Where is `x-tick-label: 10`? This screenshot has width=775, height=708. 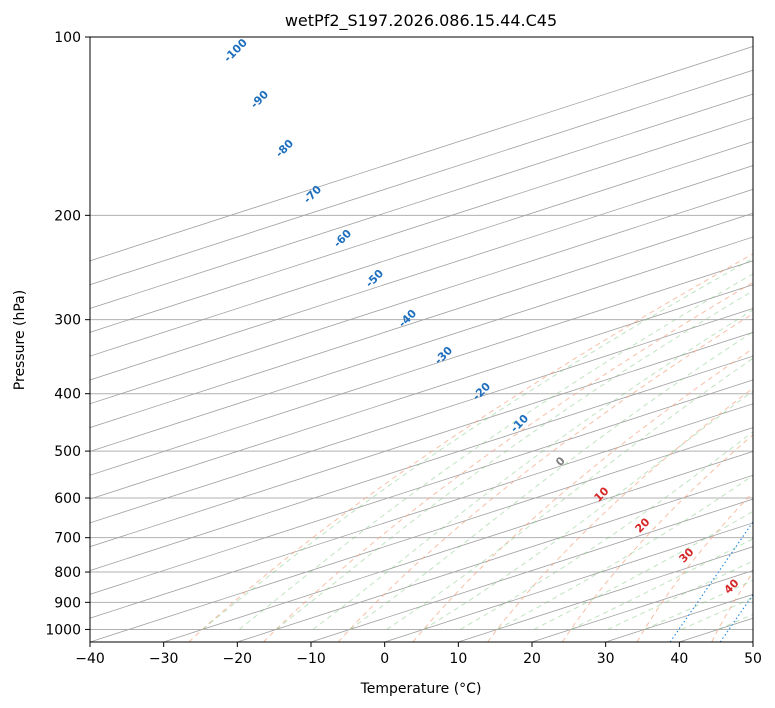
x-tick-label: 10 is located at coordinates (458, 659).